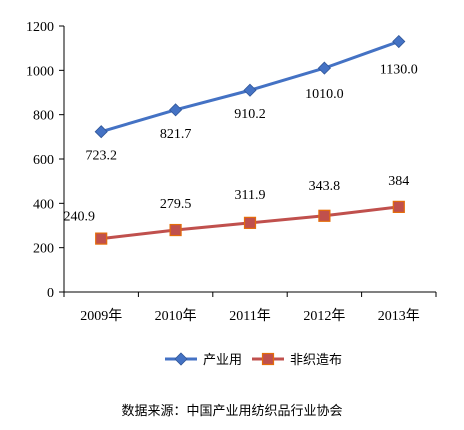 This screenshot has width=464, height=430. Describe the element at coordinates (324, 316) in the screenshot. I see `x-tick-label: 2012年` at that location.